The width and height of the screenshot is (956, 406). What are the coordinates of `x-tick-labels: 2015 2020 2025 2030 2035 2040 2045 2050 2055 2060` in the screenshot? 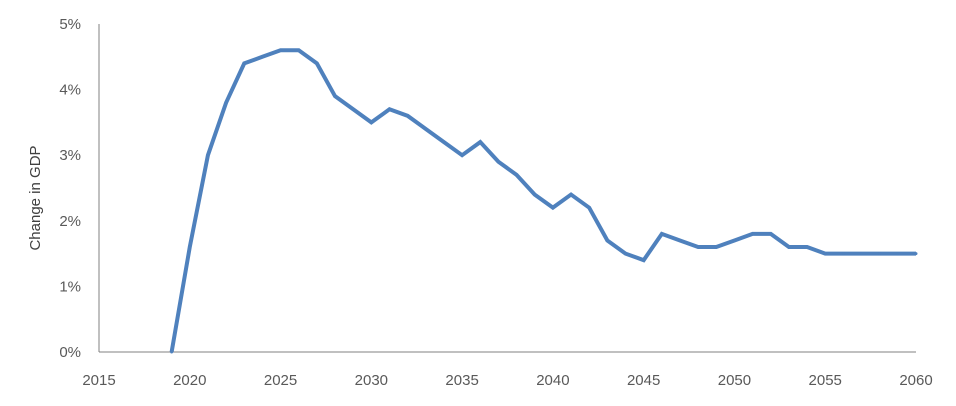 It's located at (507, 380).